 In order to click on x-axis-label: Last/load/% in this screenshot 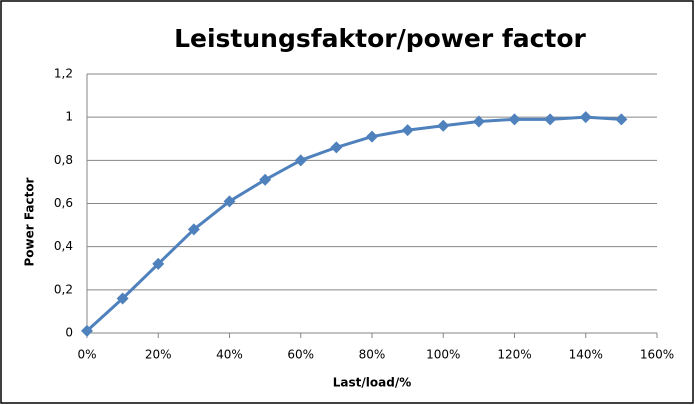, I will do `click(372, 383)`.